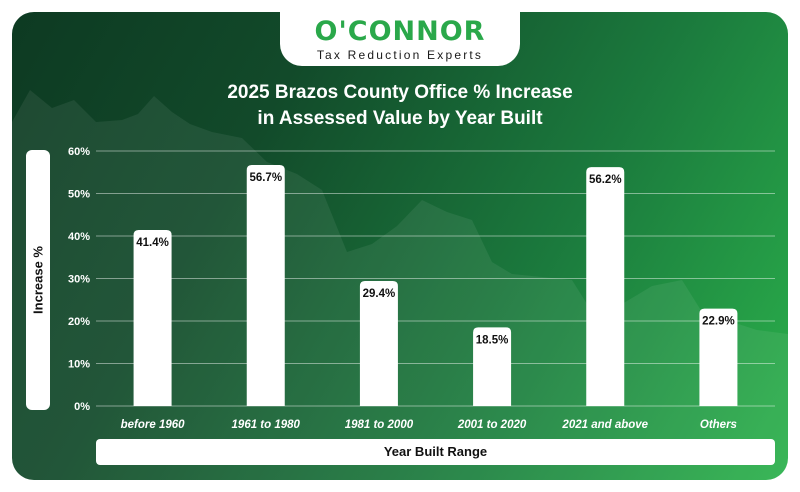 Image resolution: width=800 pixels, height=492 pixels. Describe the element at coordinates (79, 195) in the screenshot. I see `y-tick-label: 50%` at that location.